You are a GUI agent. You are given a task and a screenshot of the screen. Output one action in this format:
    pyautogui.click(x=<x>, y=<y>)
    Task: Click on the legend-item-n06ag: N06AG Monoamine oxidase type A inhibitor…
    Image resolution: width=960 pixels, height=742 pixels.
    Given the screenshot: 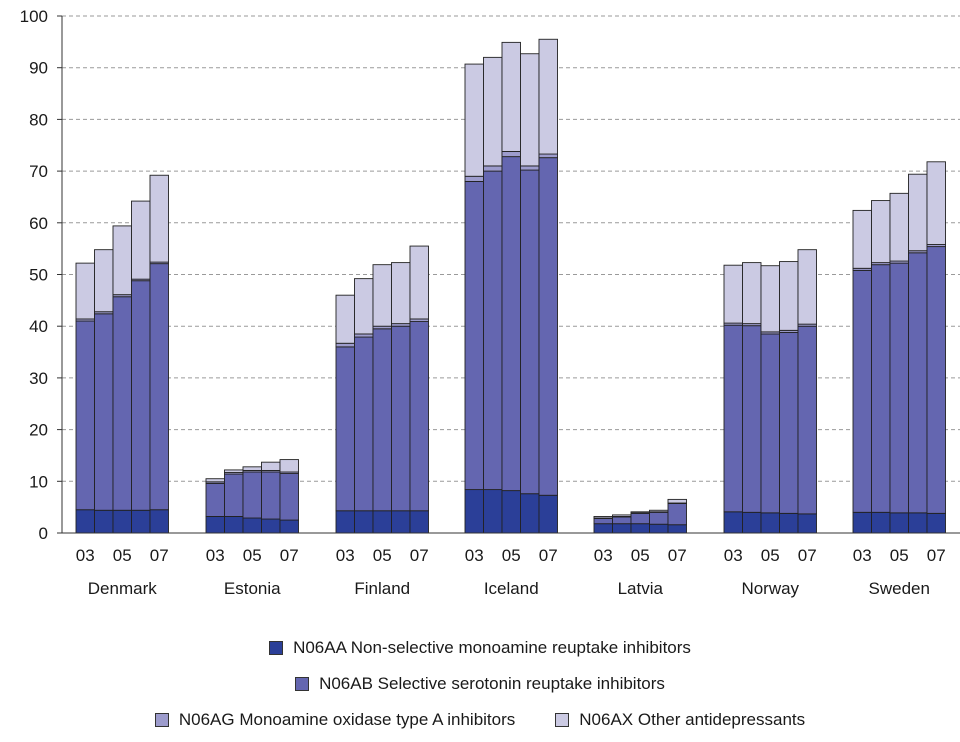 What is the action you would take?
    pyautogui.click(x=335, y=720)
    